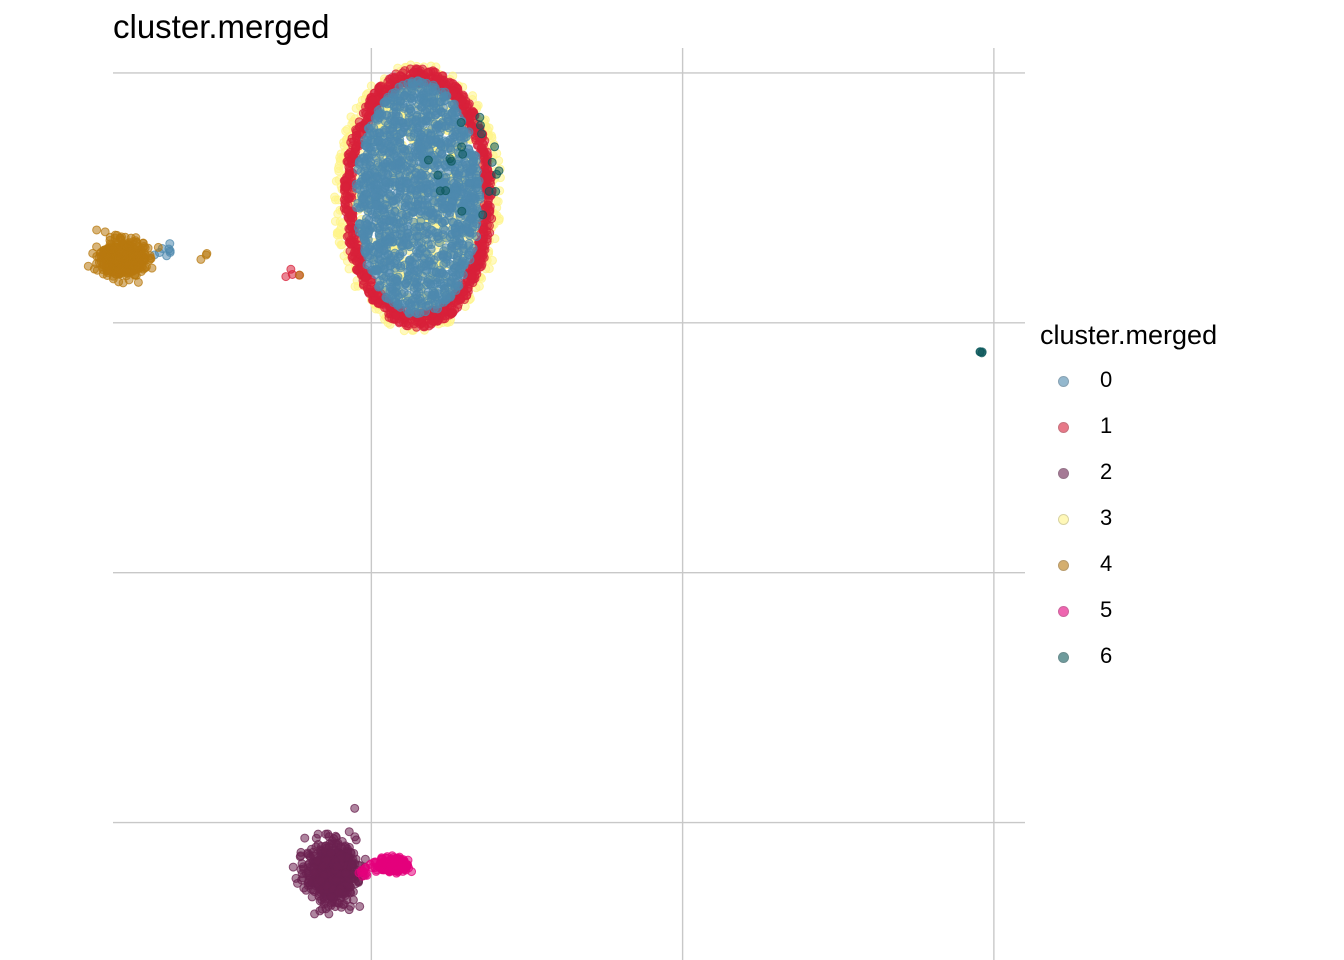  What do you see at coordinates (1106, 425) in the screenshot?
I see `legend-label-1: 1` at bounding box center [1106, 425].